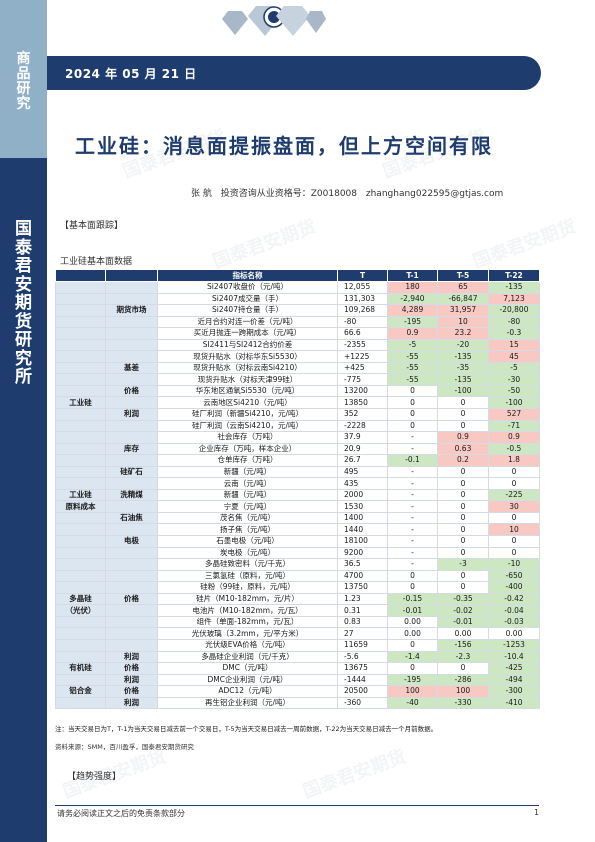 The width and height of the screenshot is (595, 842). I want to click on table-row: 三氯氢硅（原料，元/吨） 4700 0 0 -650, so click(297, 576).